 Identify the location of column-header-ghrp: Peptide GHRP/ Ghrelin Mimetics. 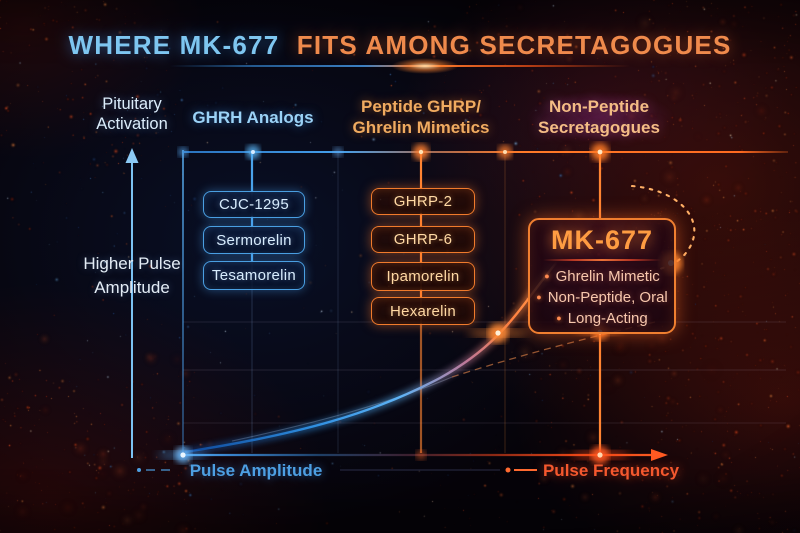
(421, 117).